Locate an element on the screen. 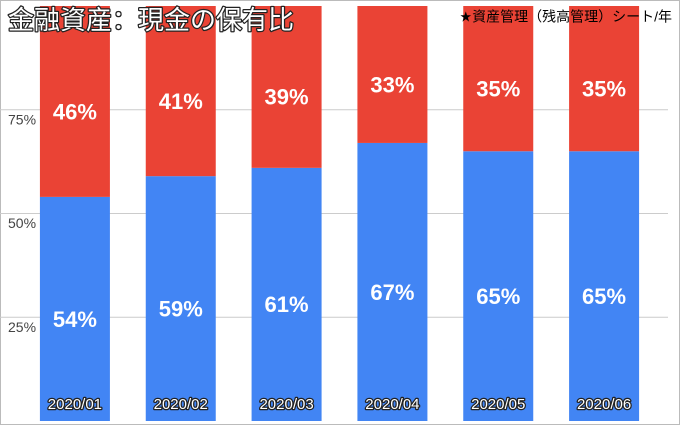 Image resolution: width=680 pixels, height=425 pixels. chart-title: 金融資産：現金の保有比 is located at coordinates (151, 21).